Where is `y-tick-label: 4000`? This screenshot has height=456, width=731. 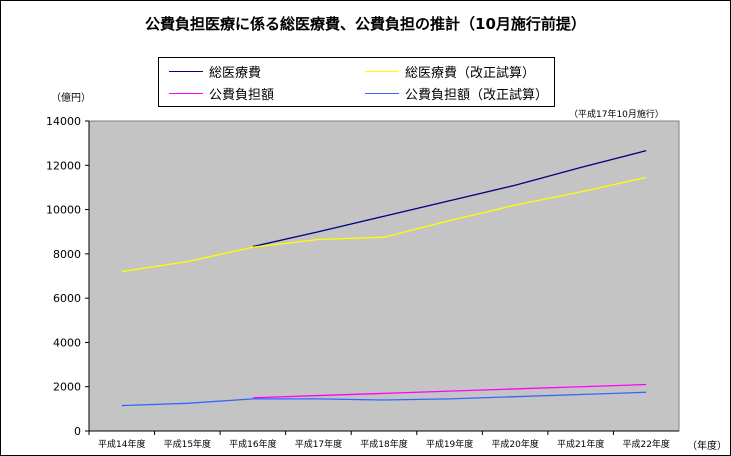 y-tick-label: 4000 is located at coordinates (67, 342).